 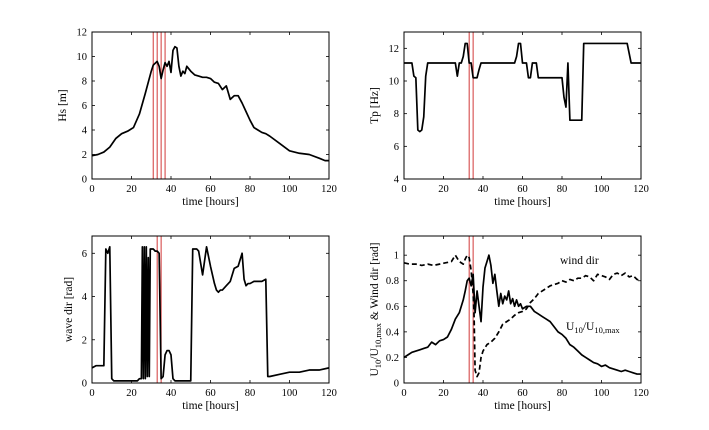 What do you see at coordinates (443, 393) in the screenshot?
I see `panel-wind-xtick-label: 20` at bounding box center [443, 393].